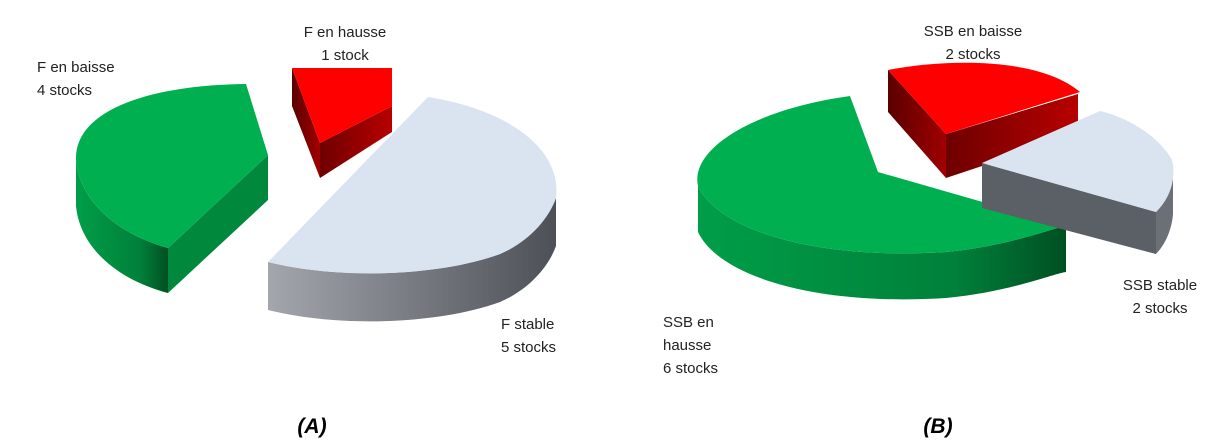  What do you see at coordinates (345, 55) in the screenshot?
I see `label-f-en-hausse-count: 1 stock` at bounding box center [345, 55].